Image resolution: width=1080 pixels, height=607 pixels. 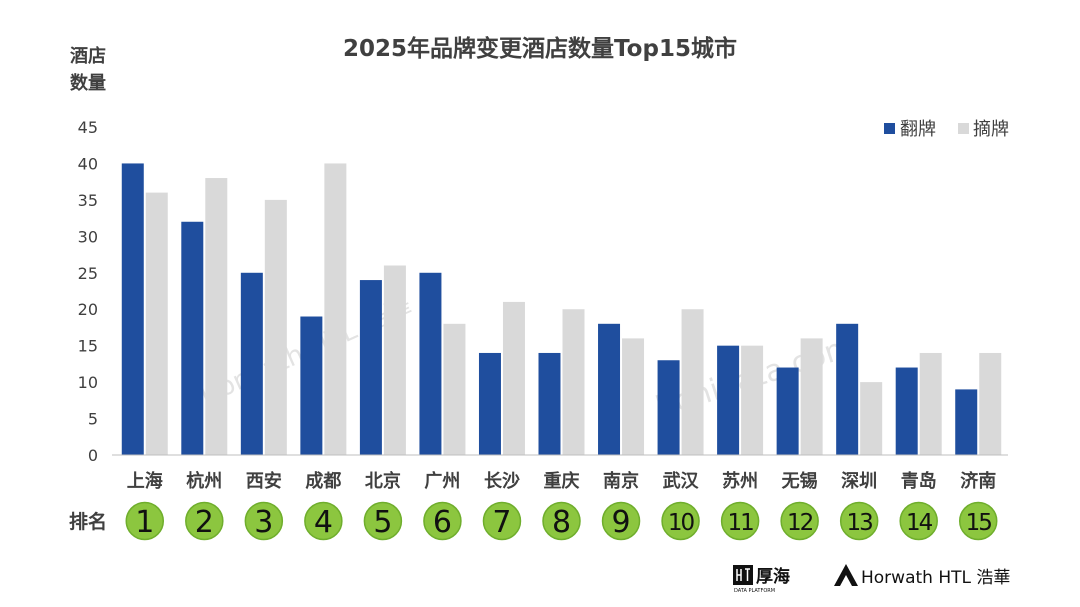 What do you see at coordinates (88, 163) in the screenshot?
I see `y-tick-label: 40` at bounding box center [88, 163].